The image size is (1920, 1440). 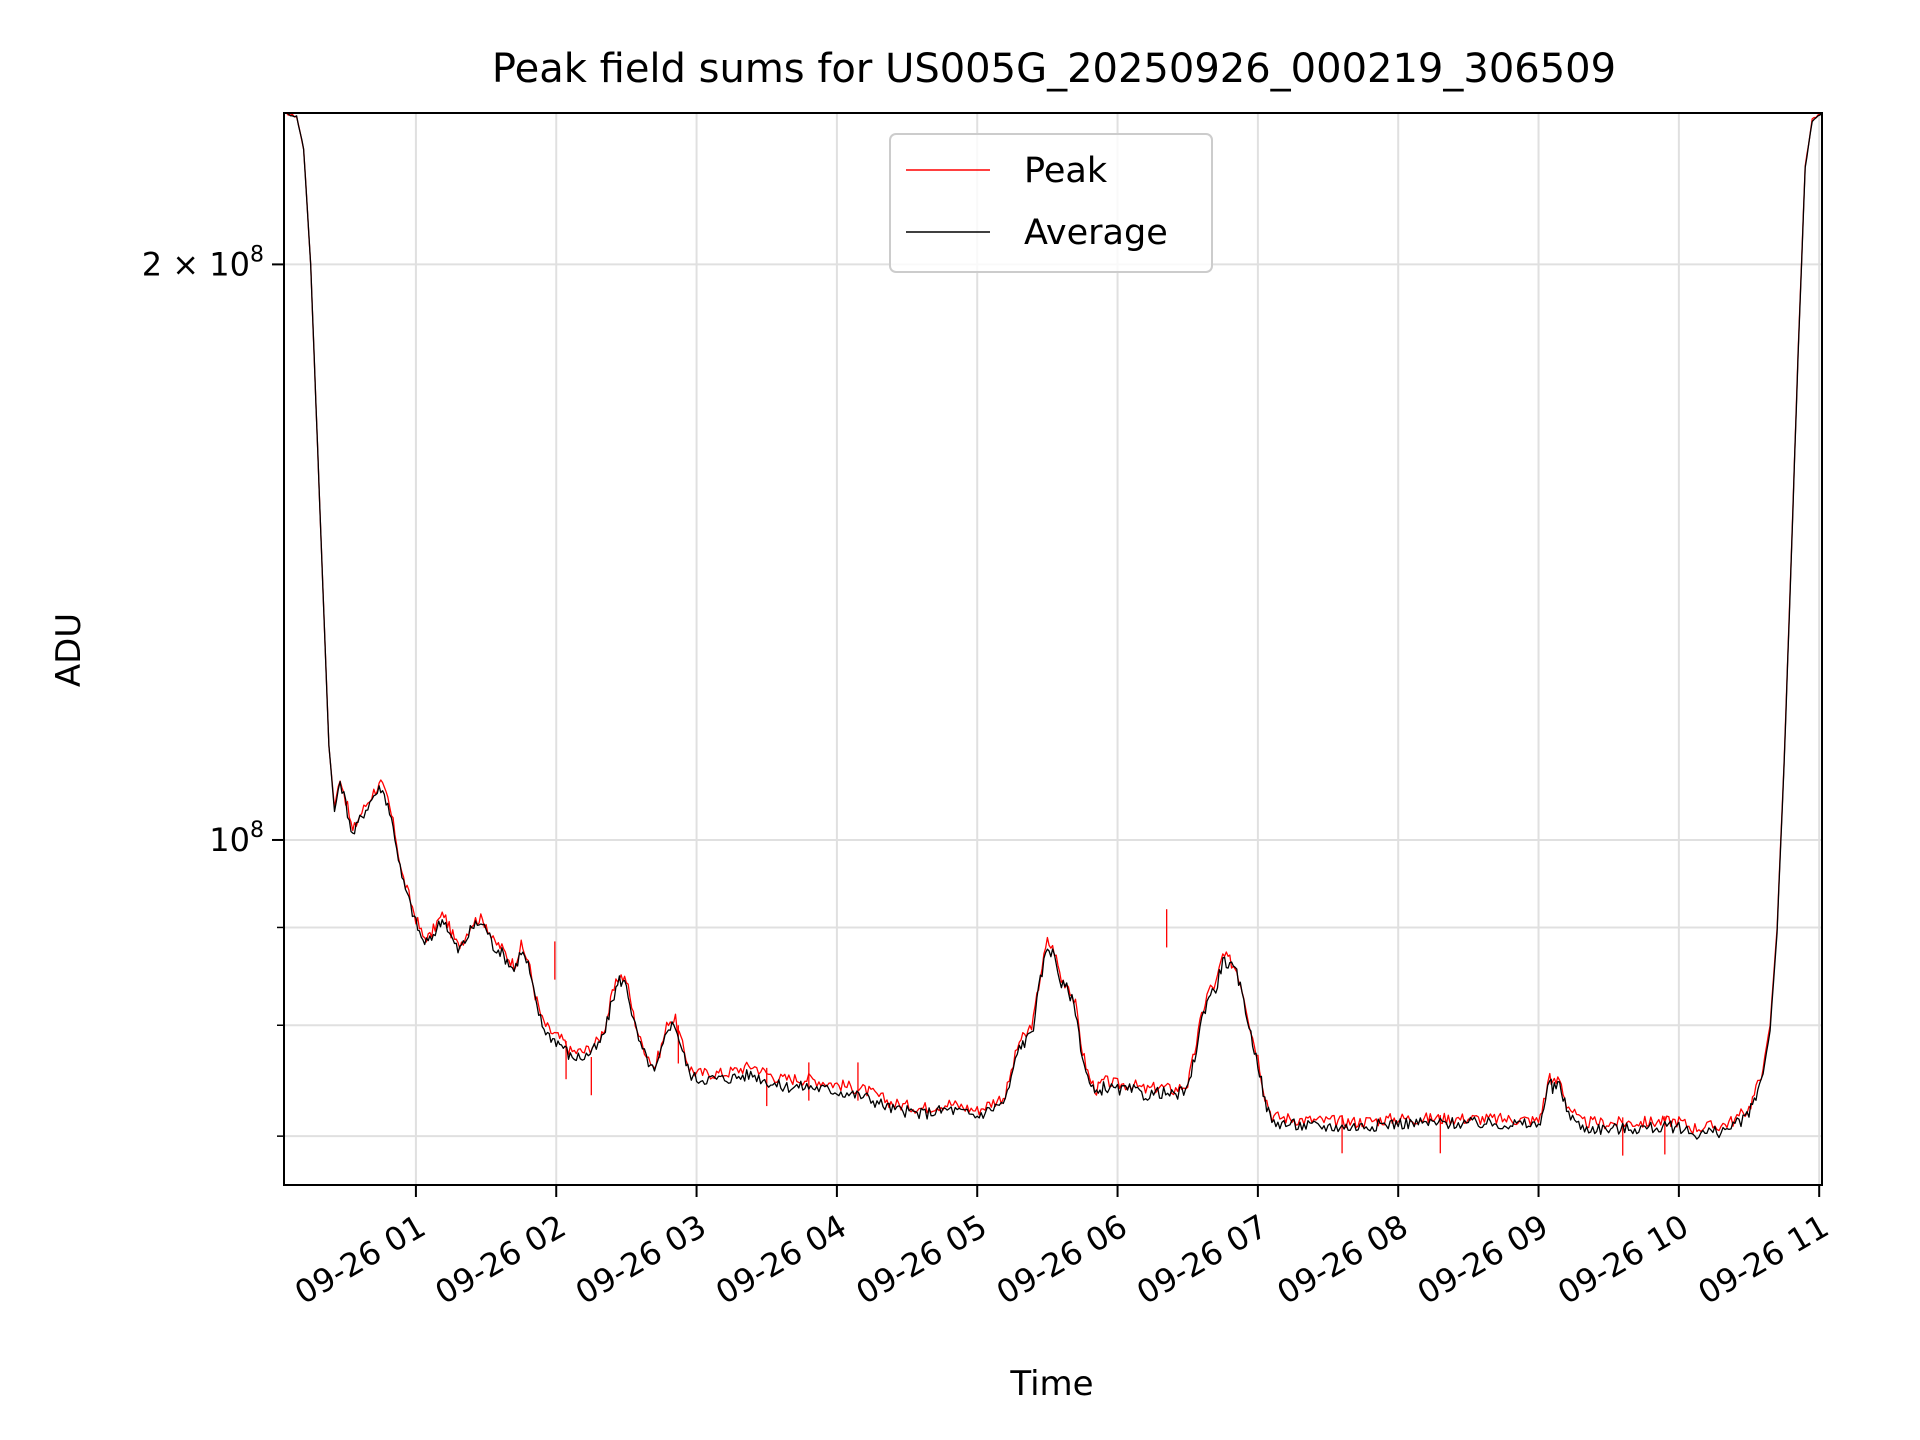 What do you see at coordinates (69, 650) in the screenshot?
I see `y-axis-label: ADU` at bounding box center [69, 650].